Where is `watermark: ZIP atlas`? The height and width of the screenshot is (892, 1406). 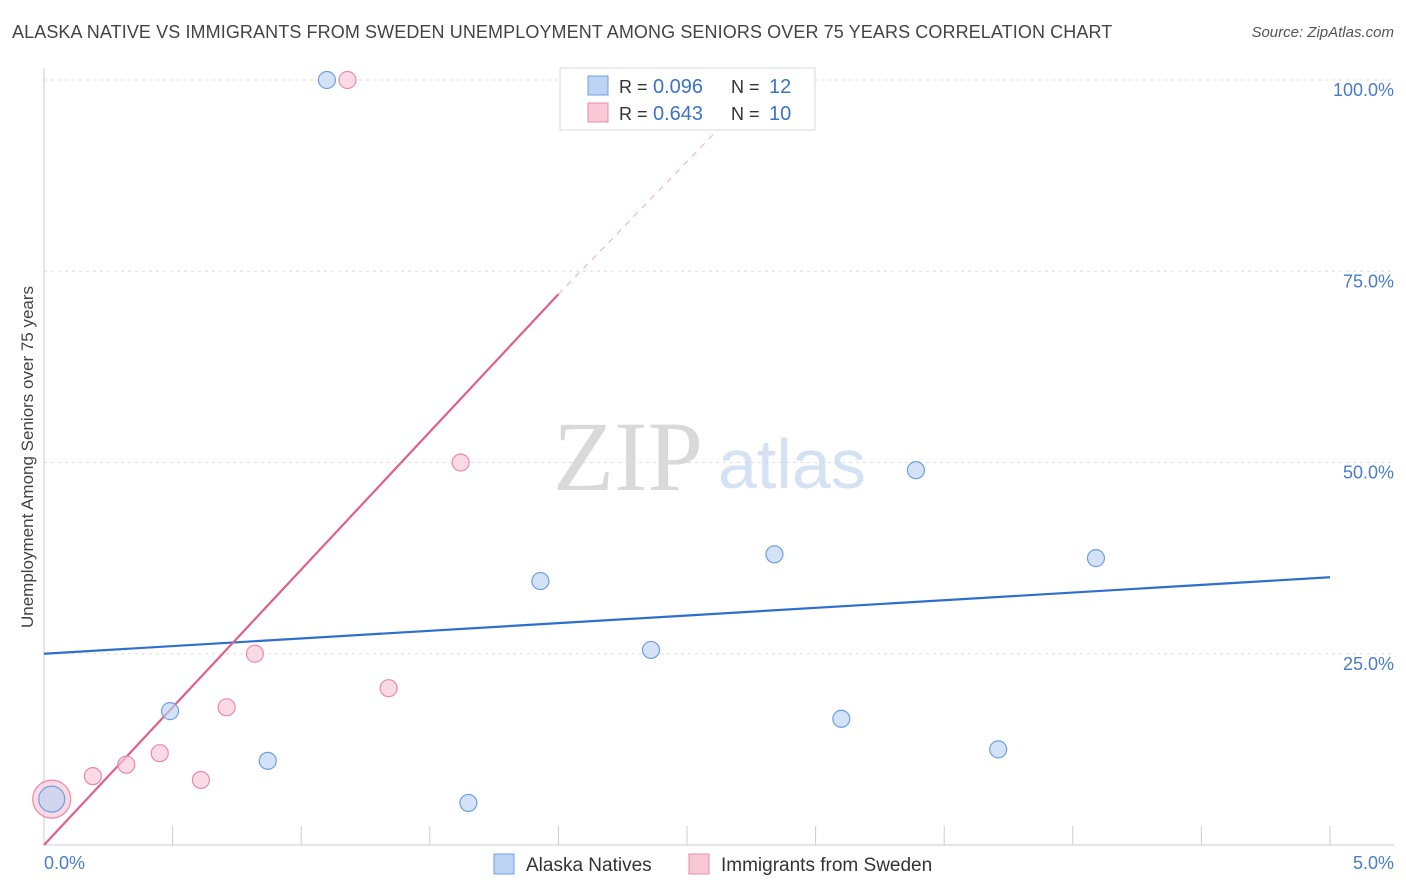
watermark: ZIP atlas is located at coordinates (709, 456).